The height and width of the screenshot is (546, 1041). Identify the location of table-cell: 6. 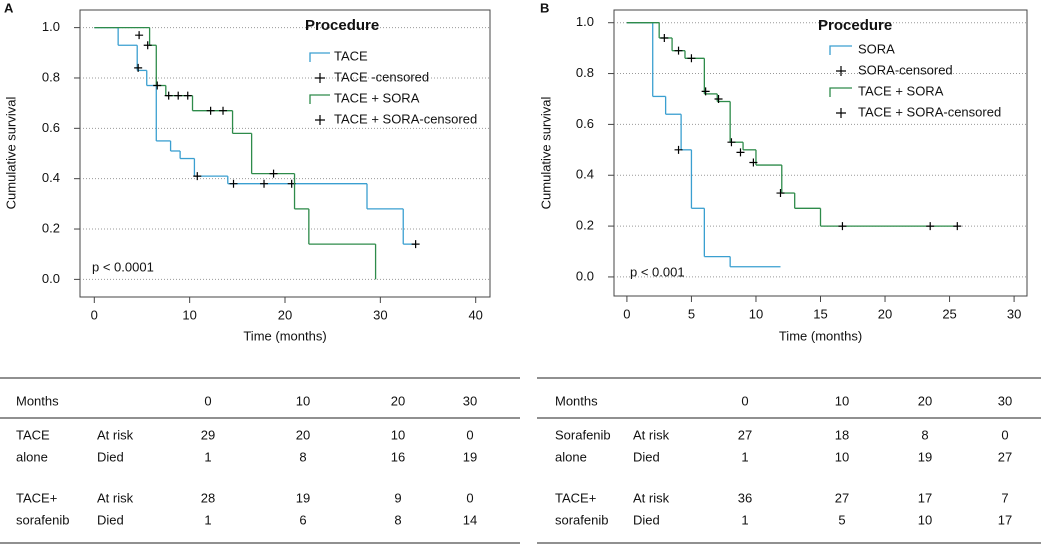
(302, 519).